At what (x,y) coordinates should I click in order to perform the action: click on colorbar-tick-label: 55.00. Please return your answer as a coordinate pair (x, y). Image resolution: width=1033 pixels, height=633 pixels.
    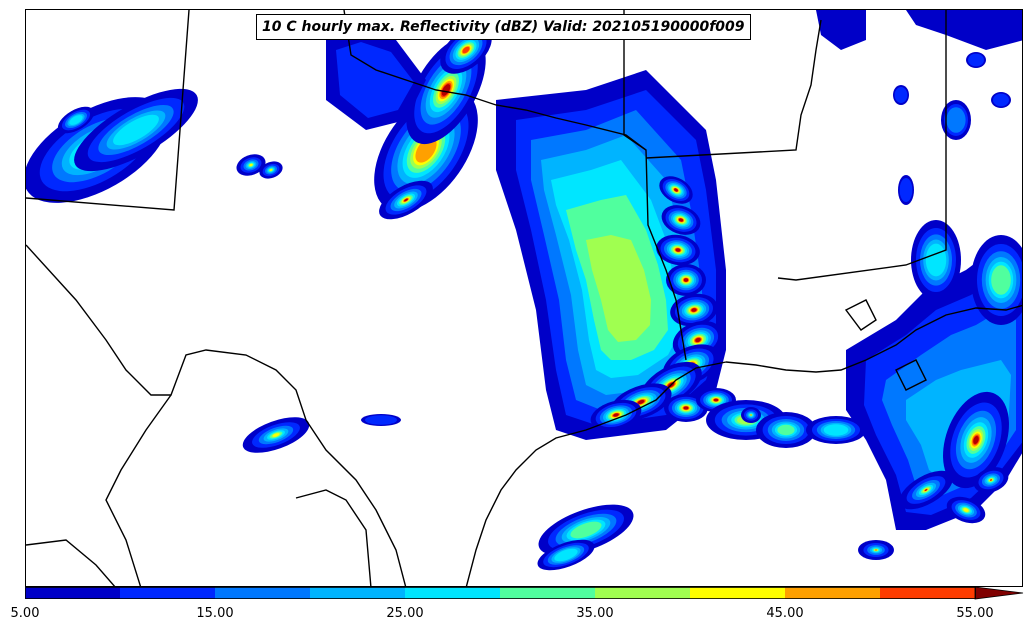
    Looking at the image, I should click on (975, 613).